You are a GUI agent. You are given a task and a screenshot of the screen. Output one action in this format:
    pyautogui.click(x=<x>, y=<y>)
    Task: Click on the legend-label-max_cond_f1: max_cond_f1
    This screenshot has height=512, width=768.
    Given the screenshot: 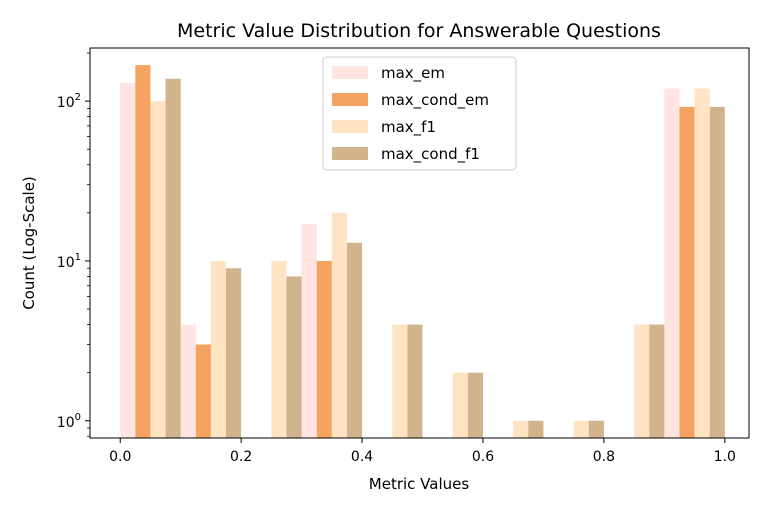 What is the action you would take?
    pyautogui.click(x=430, y=154)
    